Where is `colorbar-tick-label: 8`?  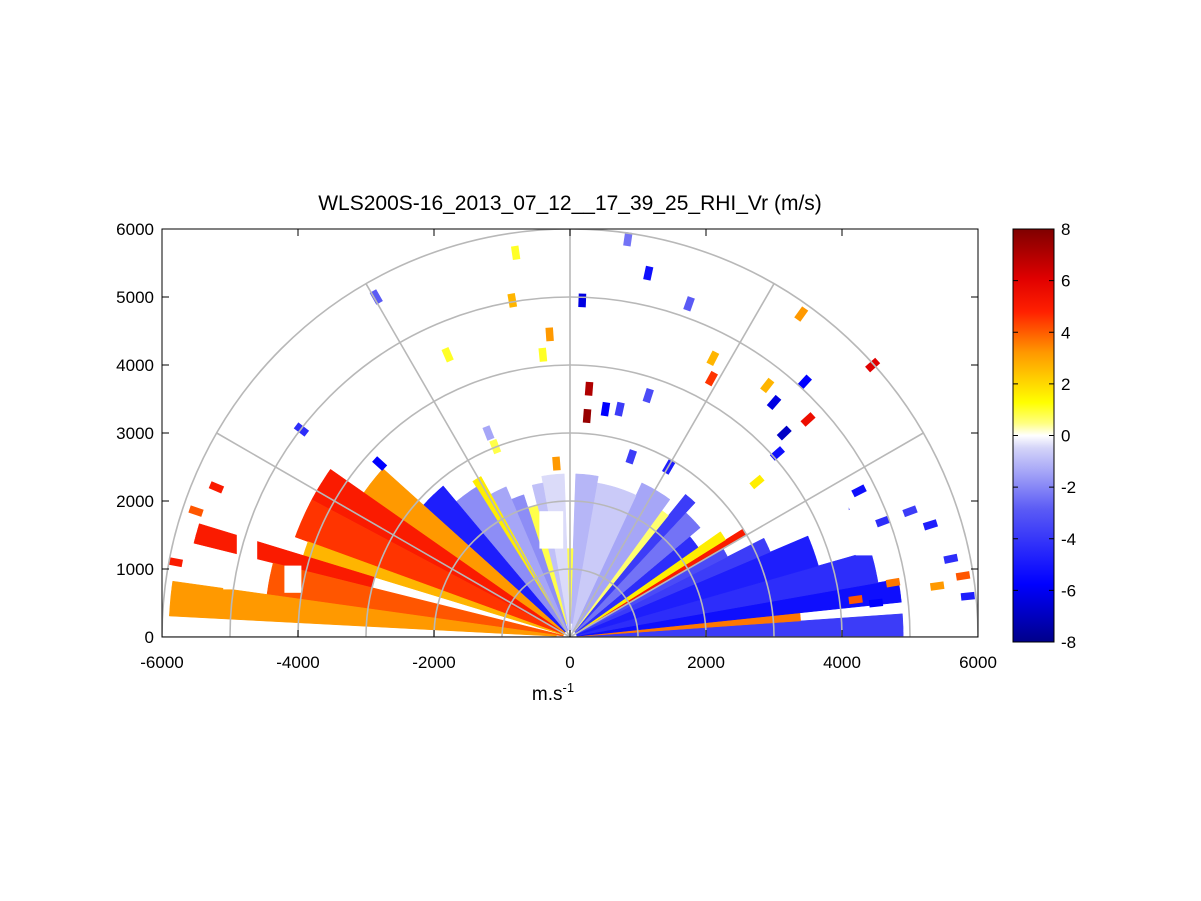 colorbar-tick-label: 8 is located at coordinates (1065, 229).